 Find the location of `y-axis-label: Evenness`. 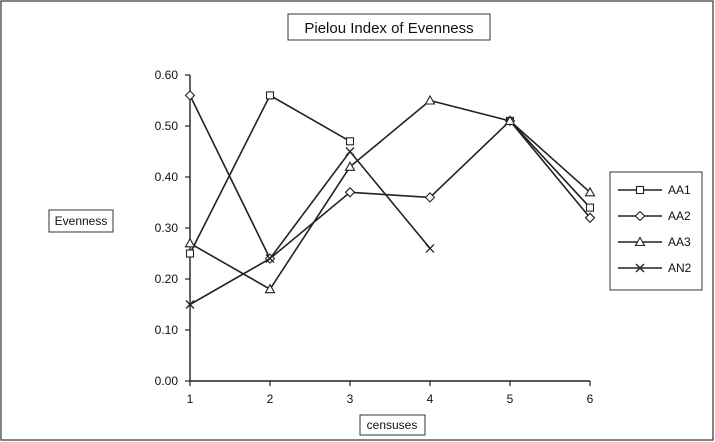

y-axis-label: Evenness is located at coordinates (81, 221).